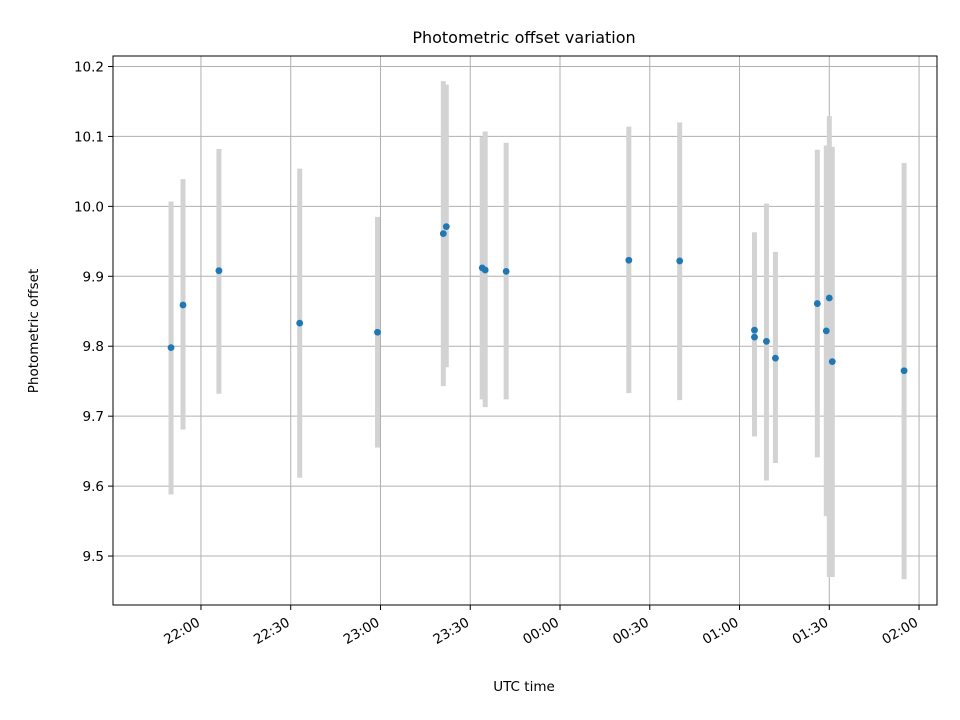  I want to click on x-tick-label: 23:00, so click(362, 631).